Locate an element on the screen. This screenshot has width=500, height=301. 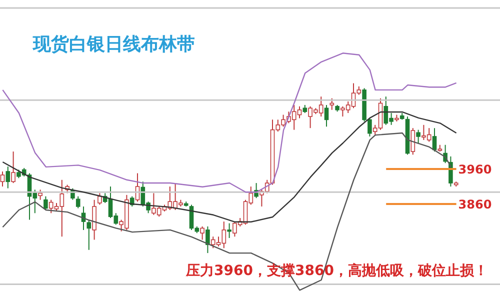
ref-line-label: 3960 is located at coordinates (475, 169).